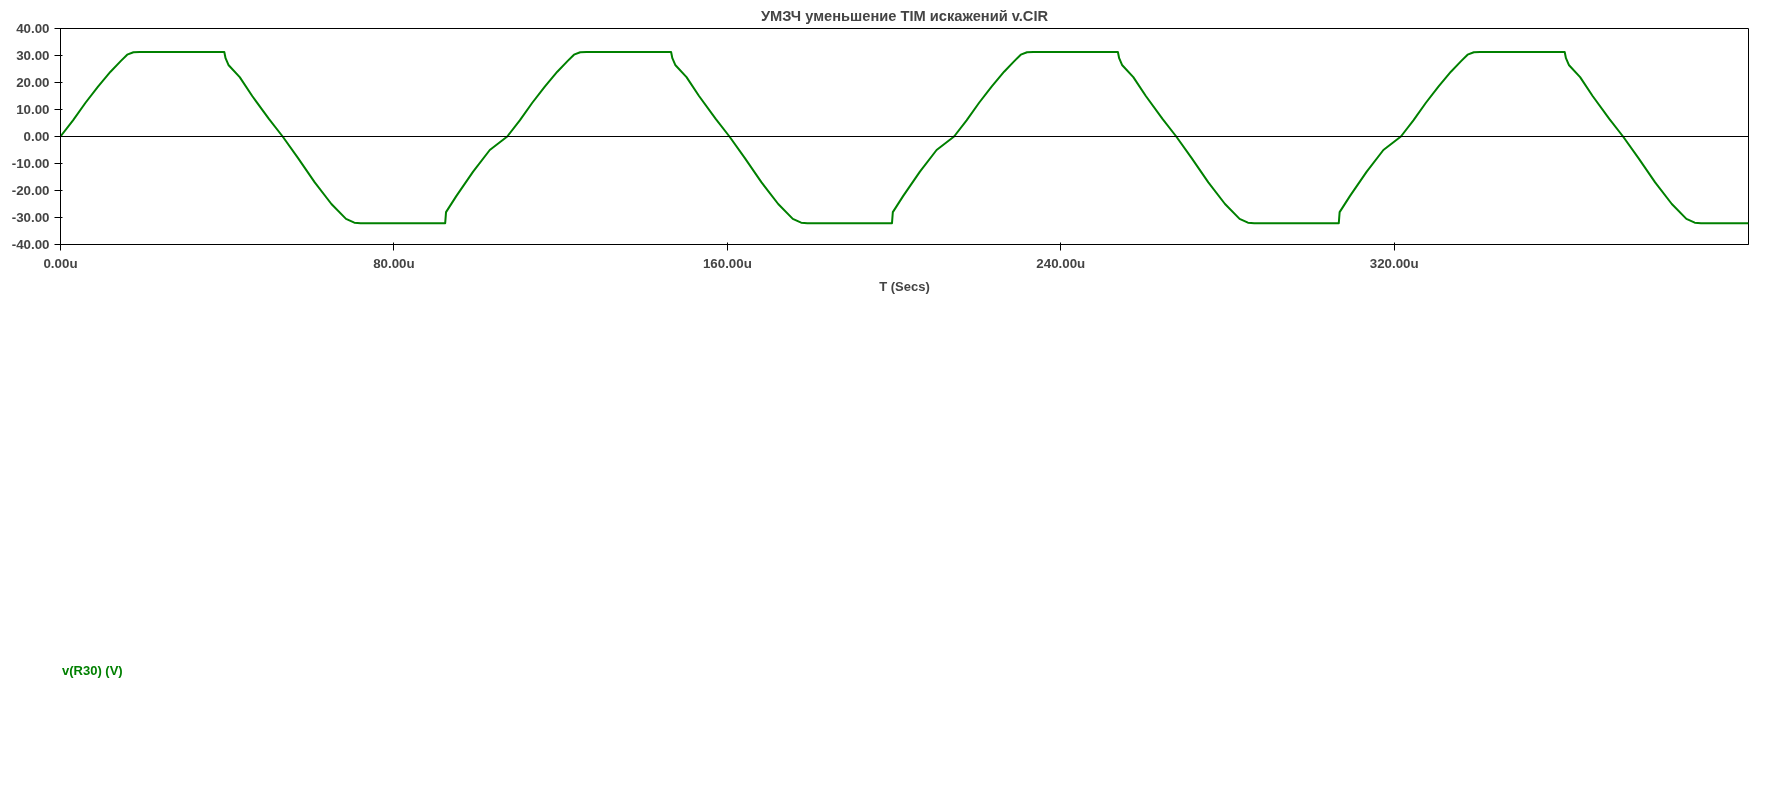  Describe the element at coordinates (30, 217) in the screenshot. I see `y-tick-label: -30.00` at that location.